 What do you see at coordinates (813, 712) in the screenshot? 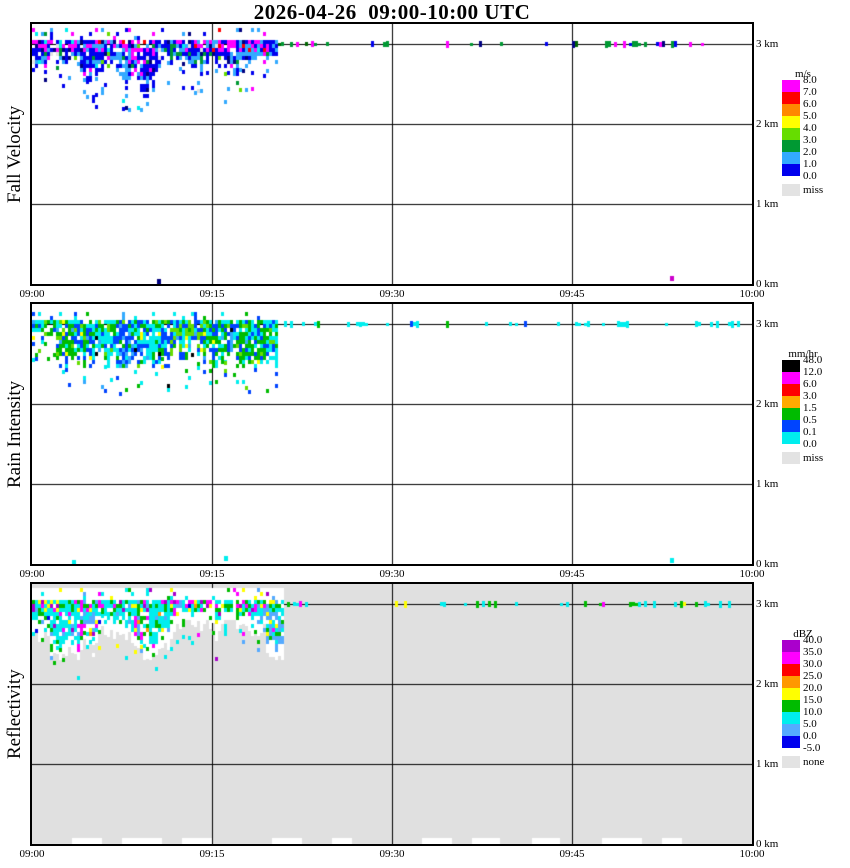
I see `legend-value-label: 10.0` at bounding box center [813, 712].